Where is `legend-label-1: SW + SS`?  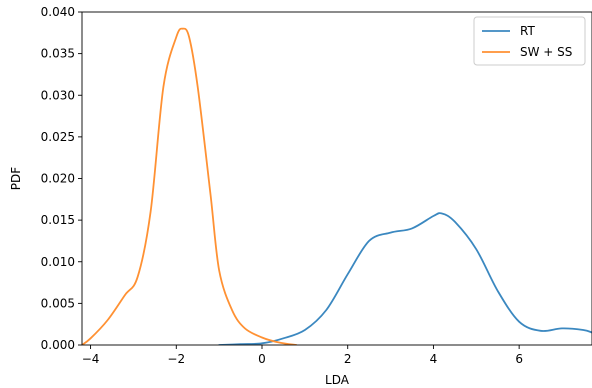 legend-label-1: SW + SS is located at coordinates (546, 52).